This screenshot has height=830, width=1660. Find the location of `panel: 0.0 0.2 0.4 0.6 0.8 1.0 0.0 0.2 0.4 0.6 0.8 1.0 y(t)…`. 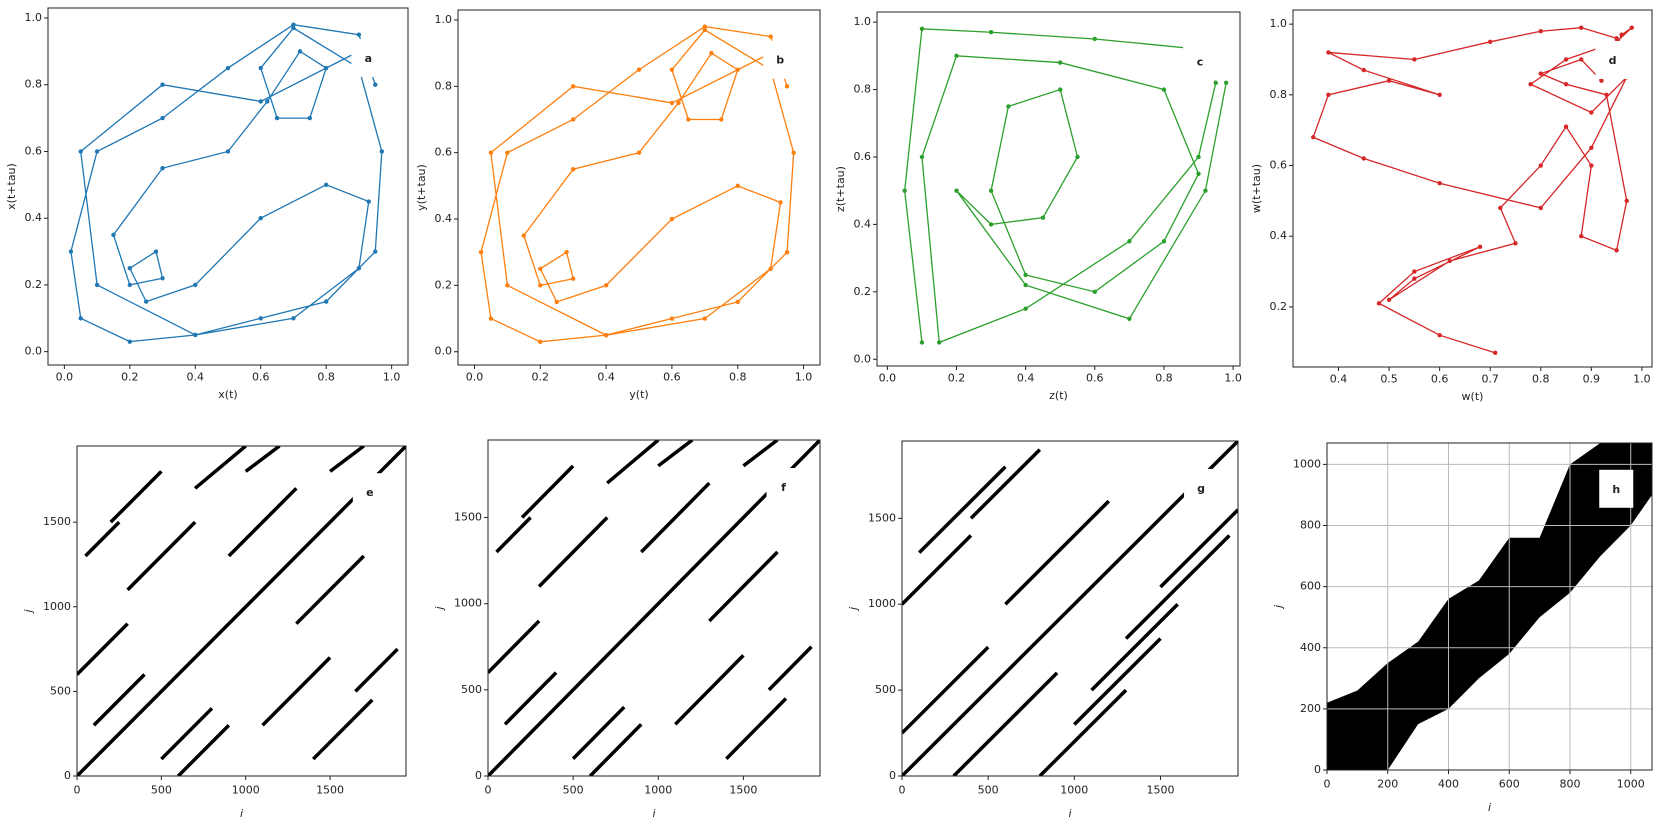

panel: 0.0 0.2 0.4 0.6 0.8 1.0 0.0 0.2 0.4 0.6 0.8 1.0 y(t)… is located at coordinates (618, 205).